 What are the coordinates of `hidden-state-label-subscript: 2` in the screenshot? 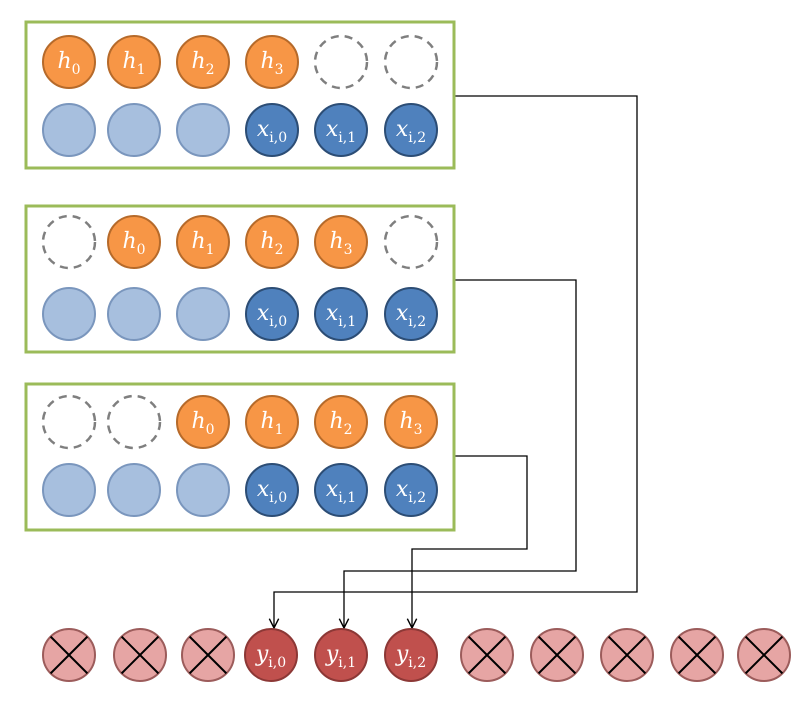 It's located at (279, 250).